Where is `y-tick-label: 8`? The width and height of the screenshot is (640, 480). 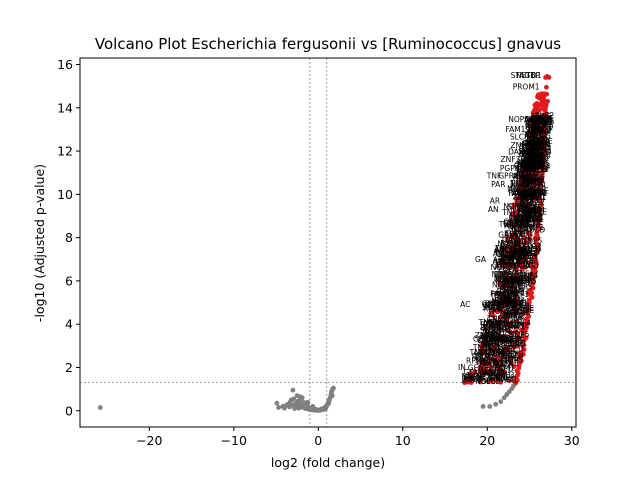
y-tick-label: 8 is located at coordinates (69, 237).